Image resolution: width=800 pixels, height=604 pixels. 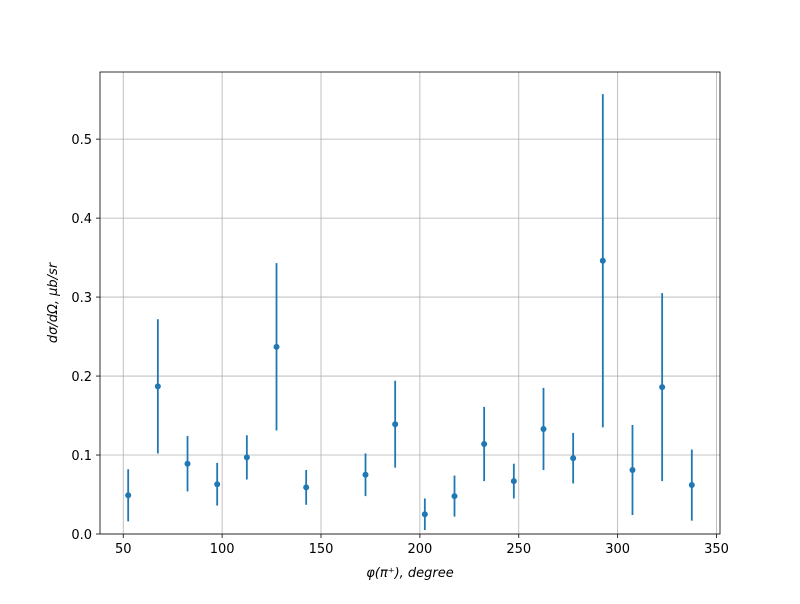 I want to click on y-tick-label: 0.3, so click(x=81, y=298).